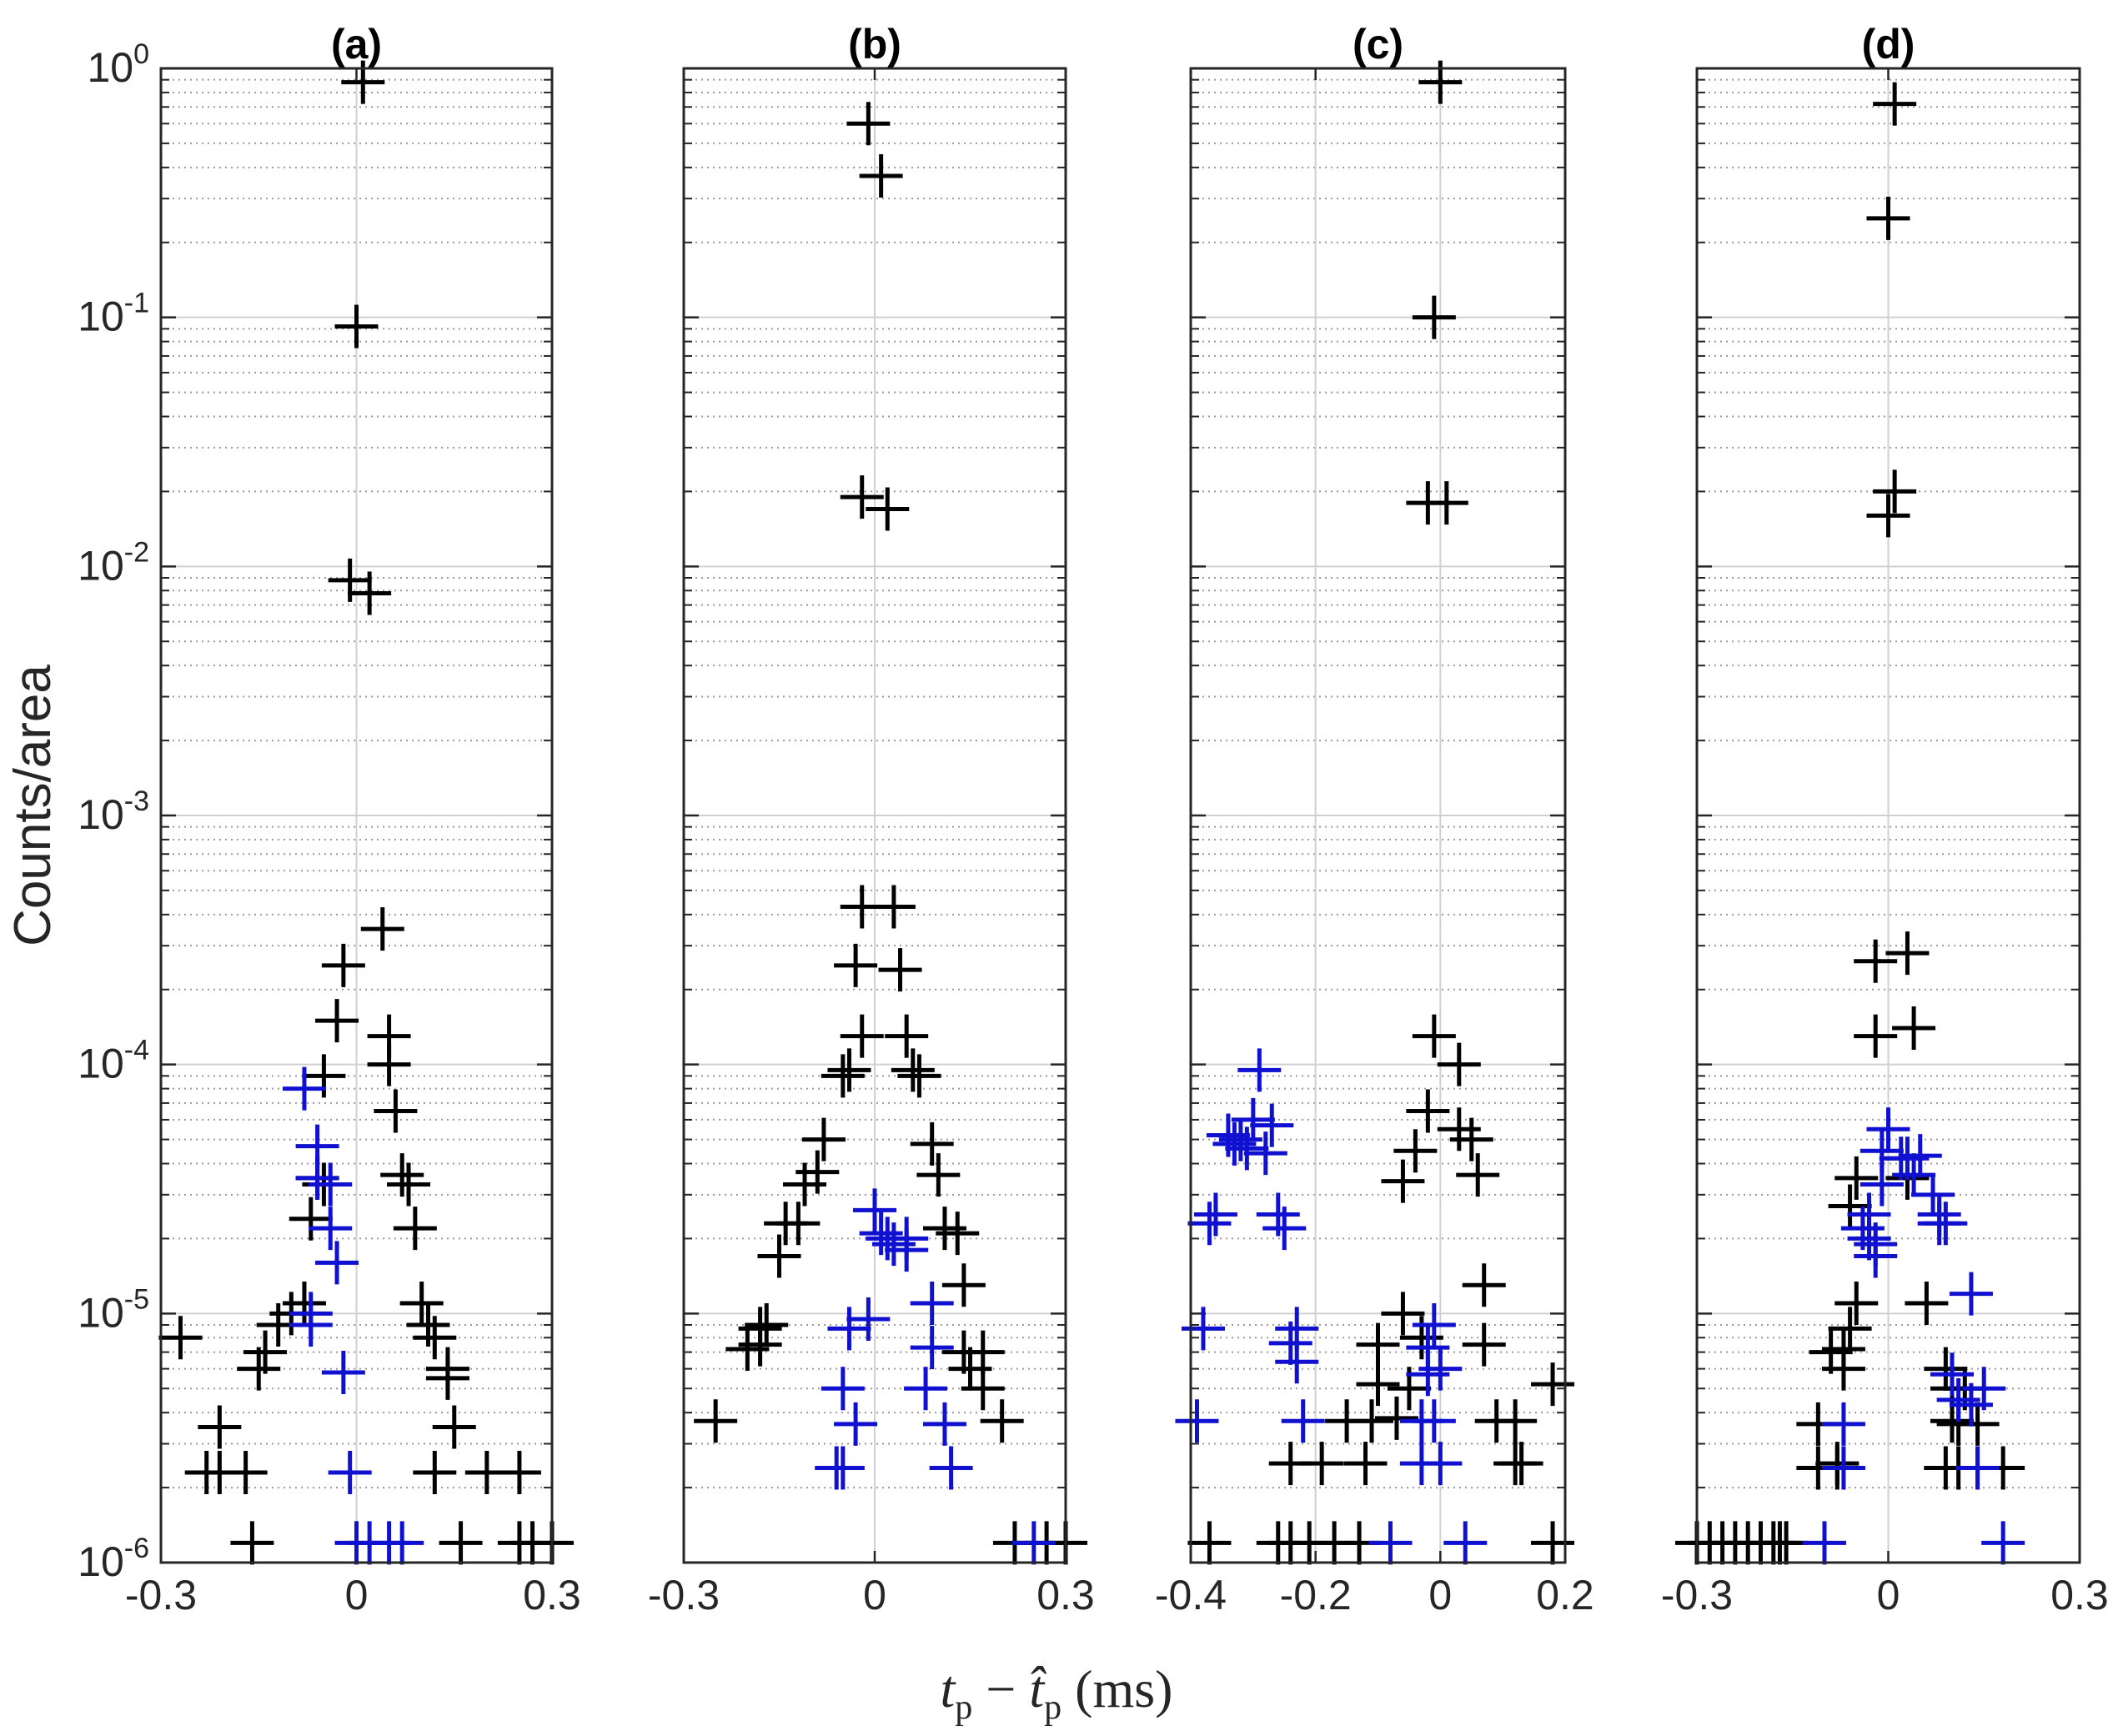 This screenshot has width=2113, height=1736. Describe the element at coordinates (136, 801) in the screenshot. I see `y-tick-label-exponent: -3` at that location.